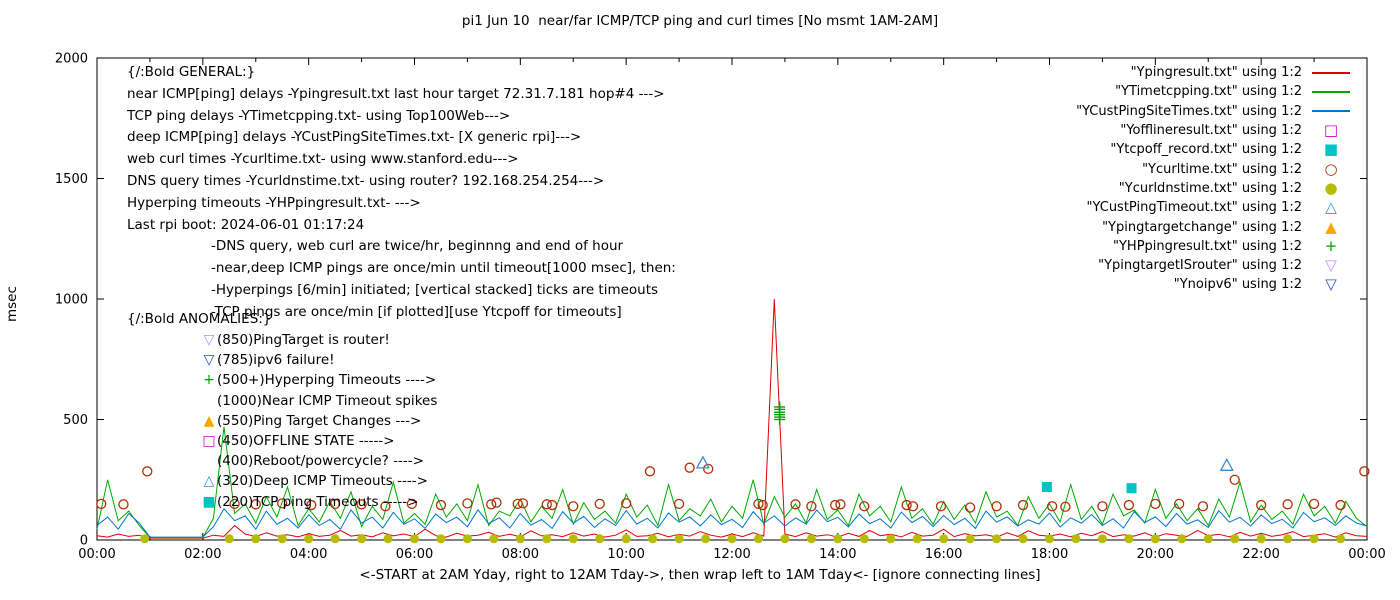 Image resolution: width=1400 pixels, height=600 pixels. I want to click on svg-text: 18:00, so click(1049, 554).